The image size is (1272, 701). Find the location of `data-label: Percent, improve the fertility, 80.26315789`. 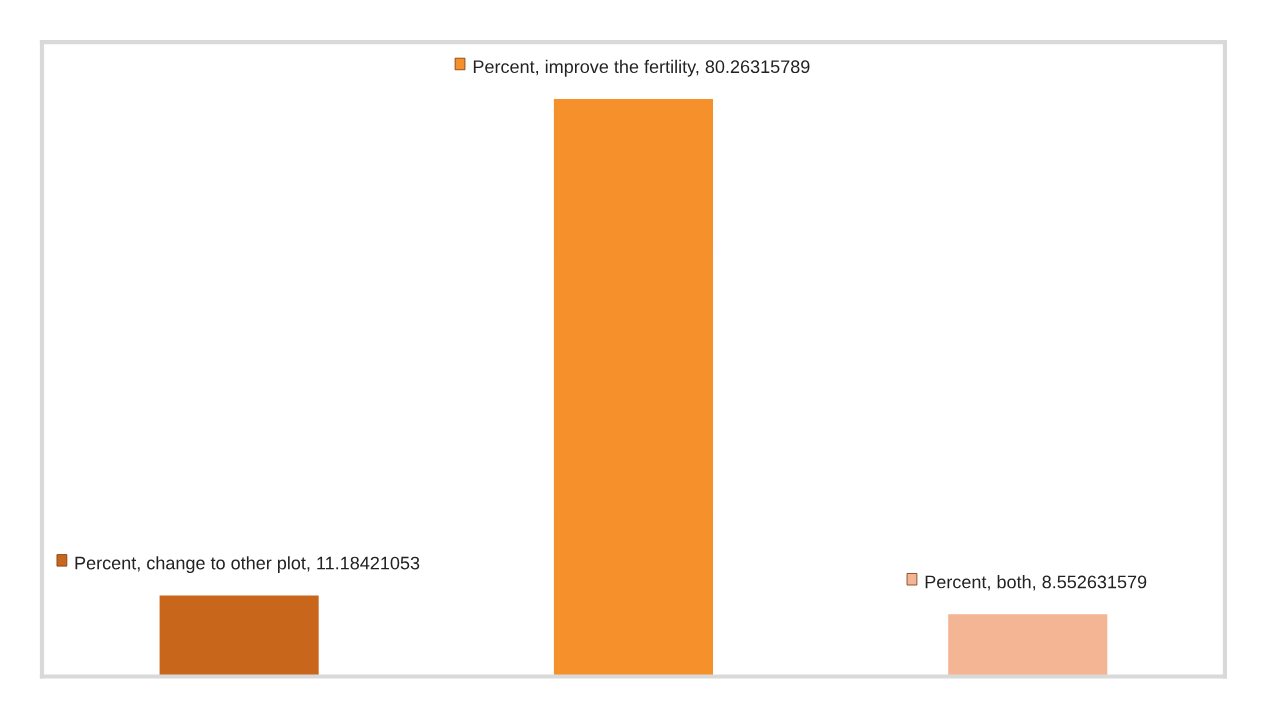

data-label: Percent, improve the fertility, 80.26315789 is located at coordinates (641, 68).